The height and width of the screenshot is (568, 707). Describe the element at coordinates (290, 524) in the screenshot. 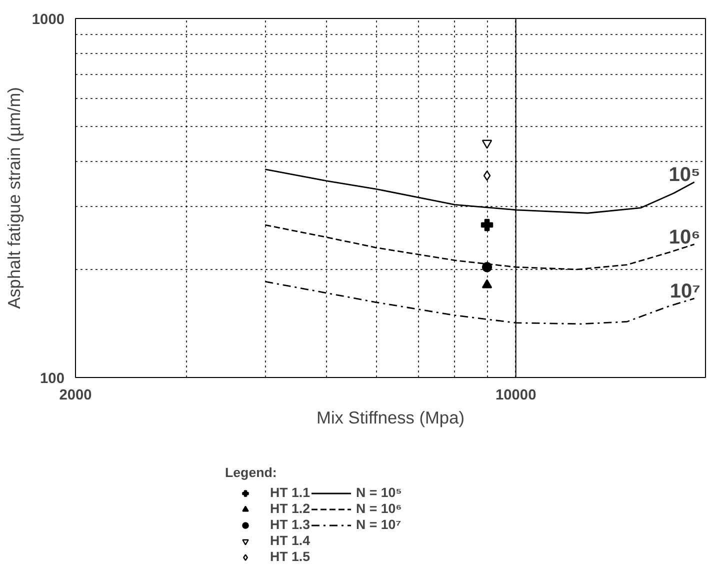

I see `legend-label: HT 1.3` at that location.